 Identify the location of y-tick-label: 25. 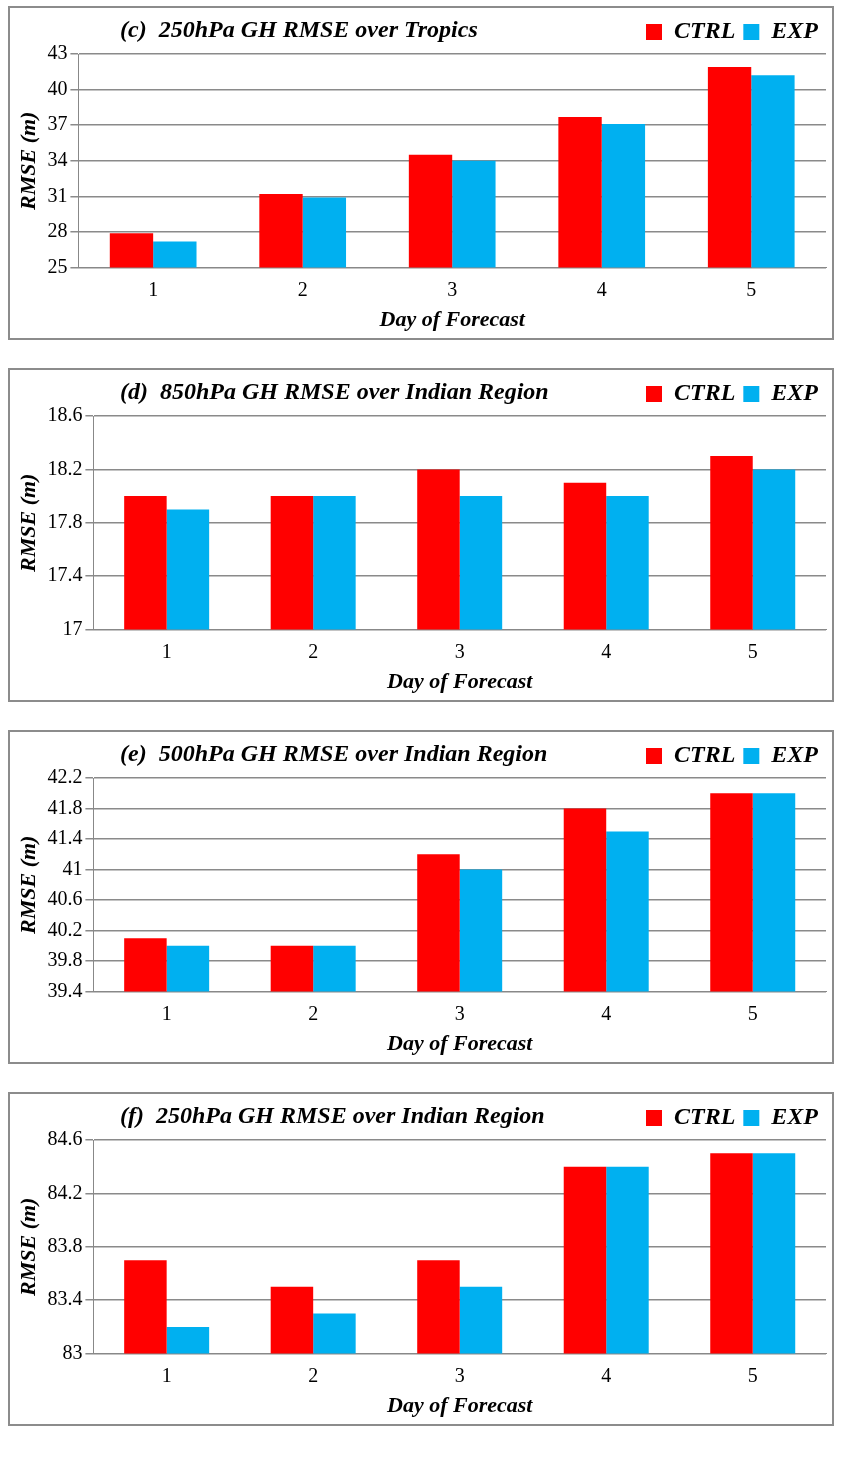
(57, 265).